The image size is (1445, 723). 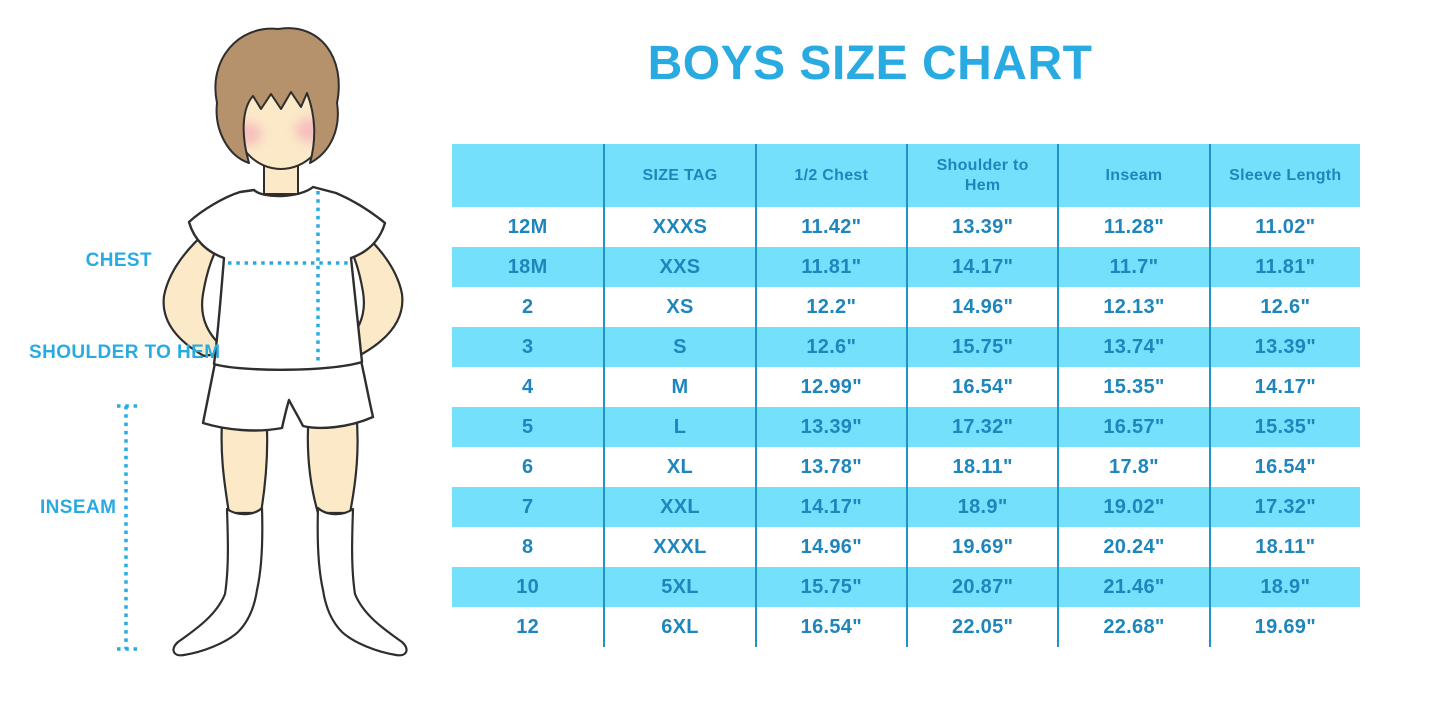 What do you see at coordinates (527, 546) in the screenshot?
I see `size-cell: 8` at bounding box center [527, 546].